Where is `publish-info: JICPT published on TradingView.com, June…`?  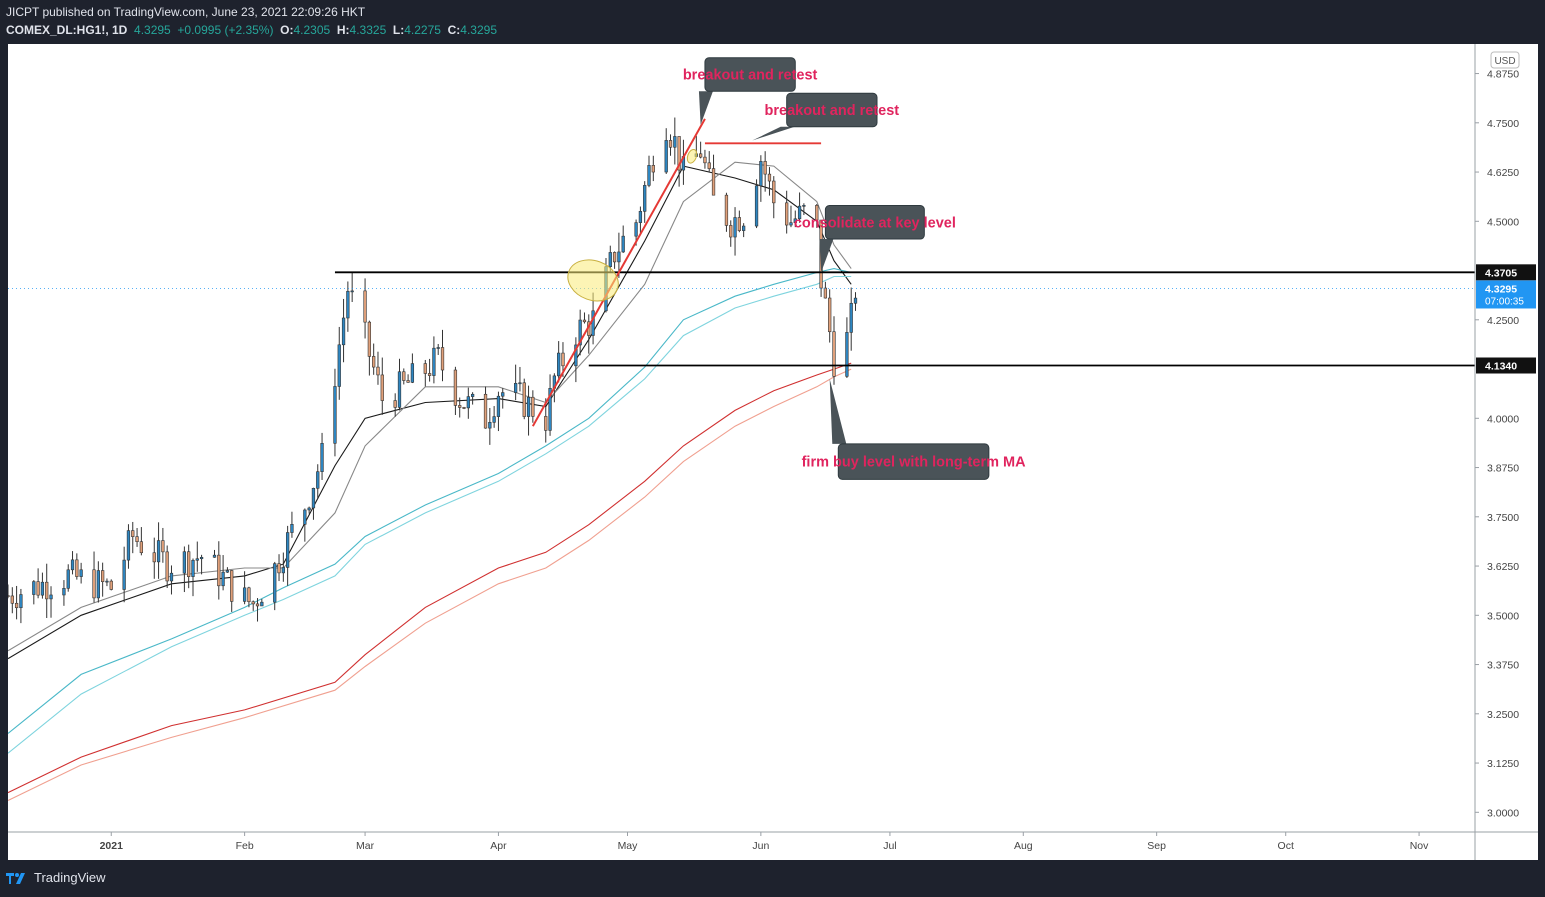
publish-info: JICPT published on TradingView.com, June… is located at coordinates (186, 12).